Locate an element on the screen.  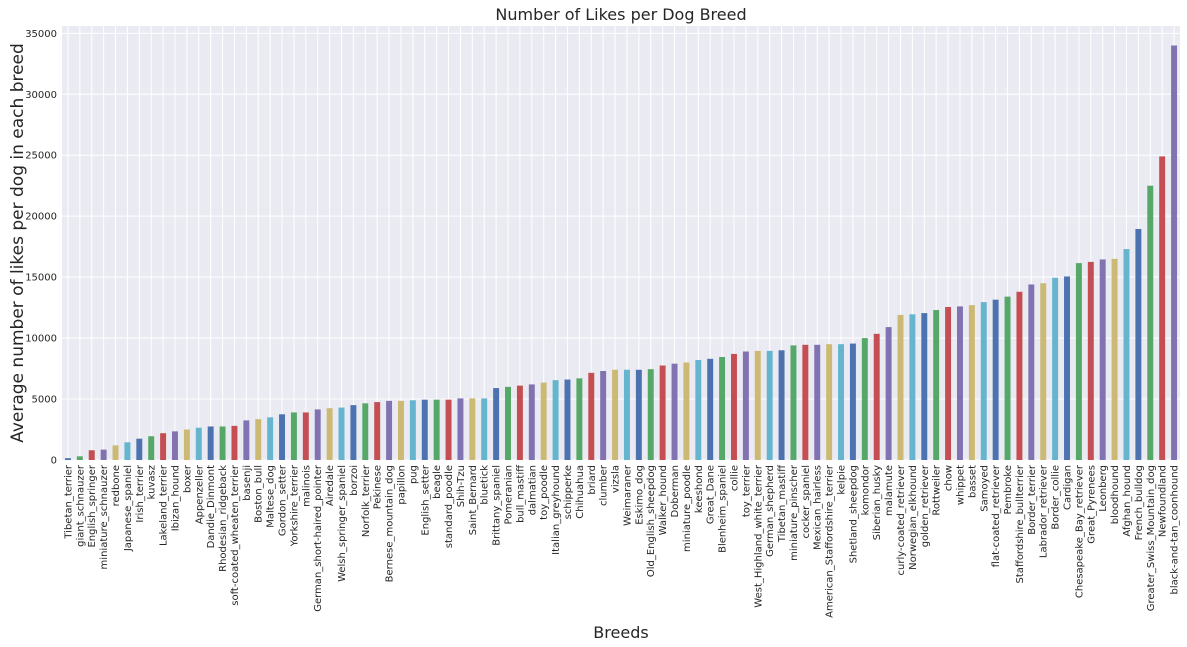
x-tick-label: redbone is located at coordinates (116, 485).